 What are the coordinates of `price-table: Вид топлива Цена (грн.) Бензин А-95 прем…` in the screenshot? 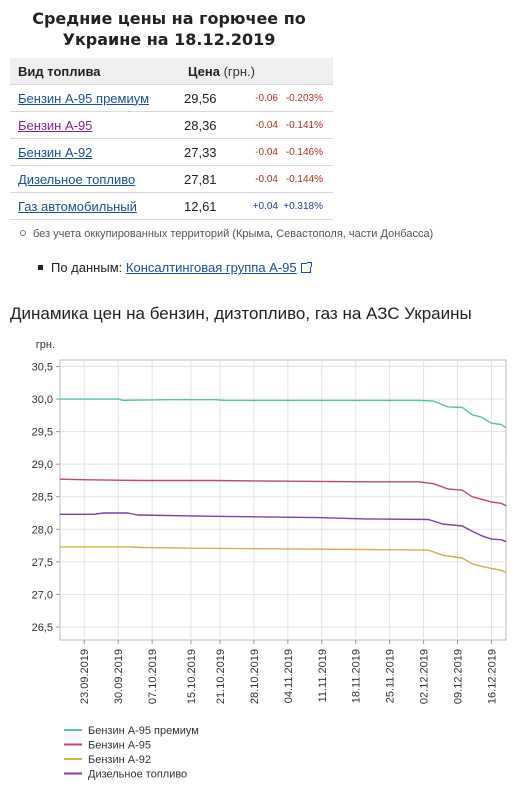 It's located at (171, 139).